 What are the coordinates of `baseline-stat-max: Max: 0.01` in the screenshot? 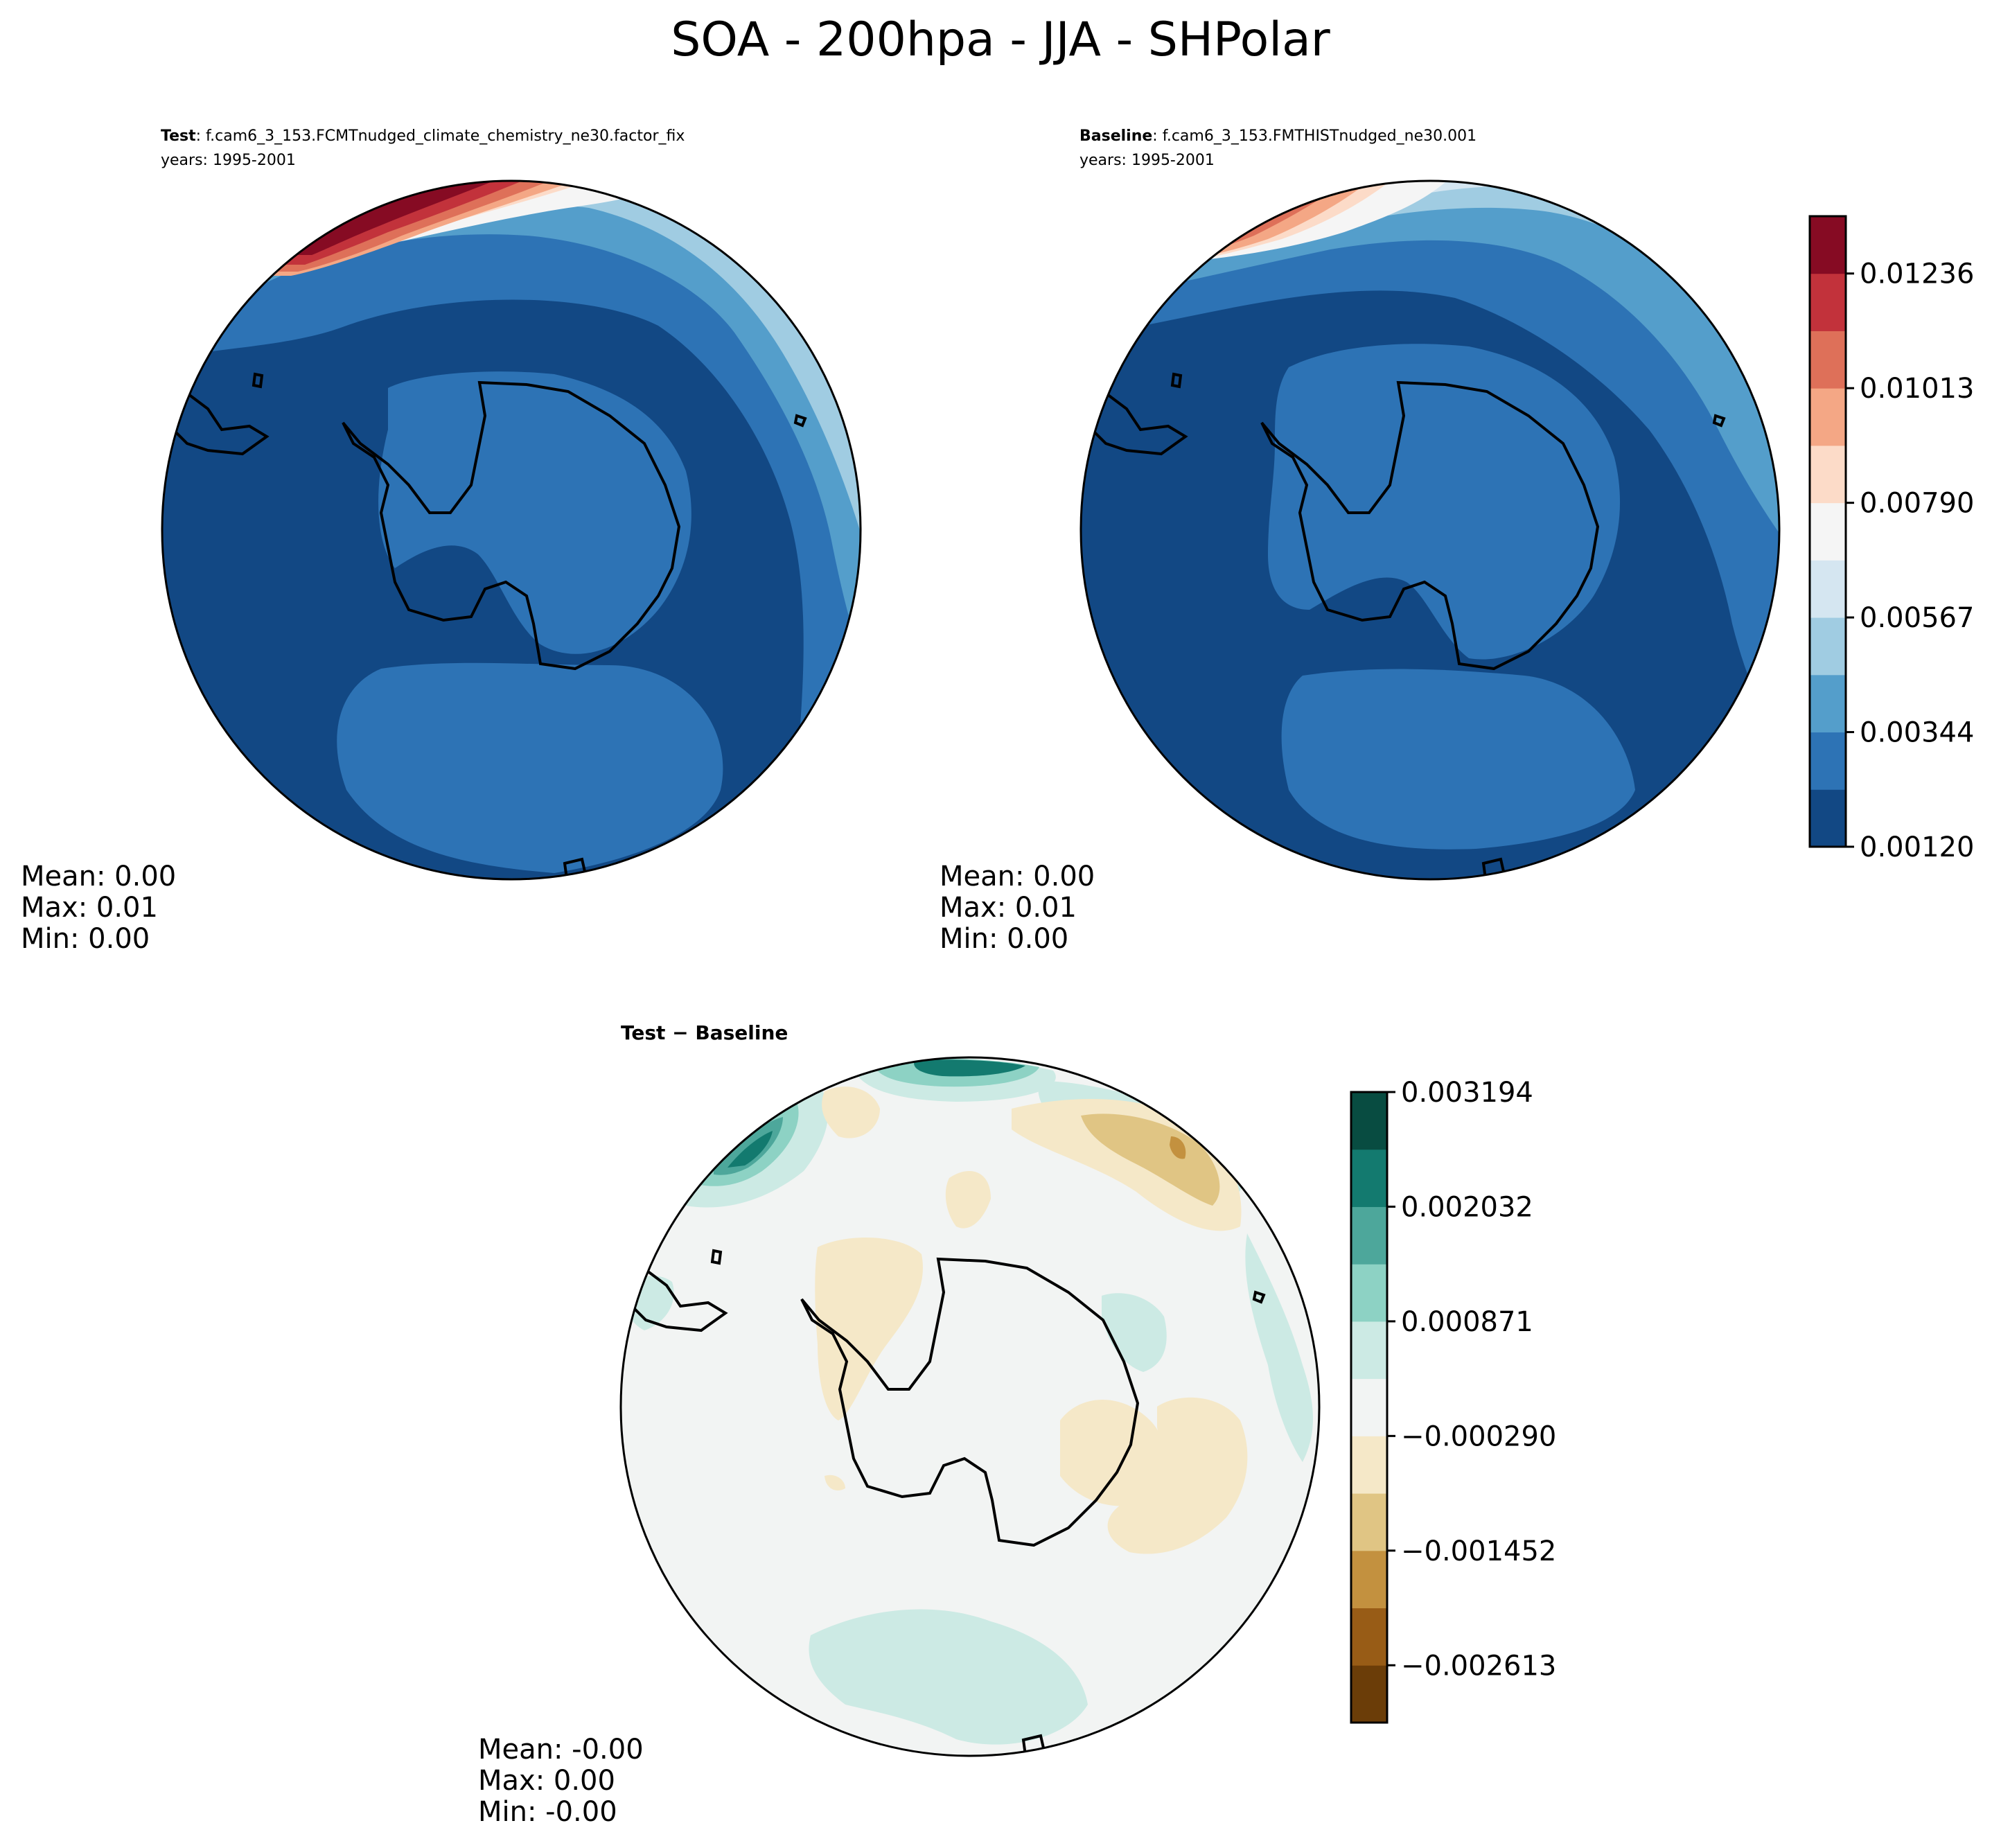 It's located at (1008, 908).